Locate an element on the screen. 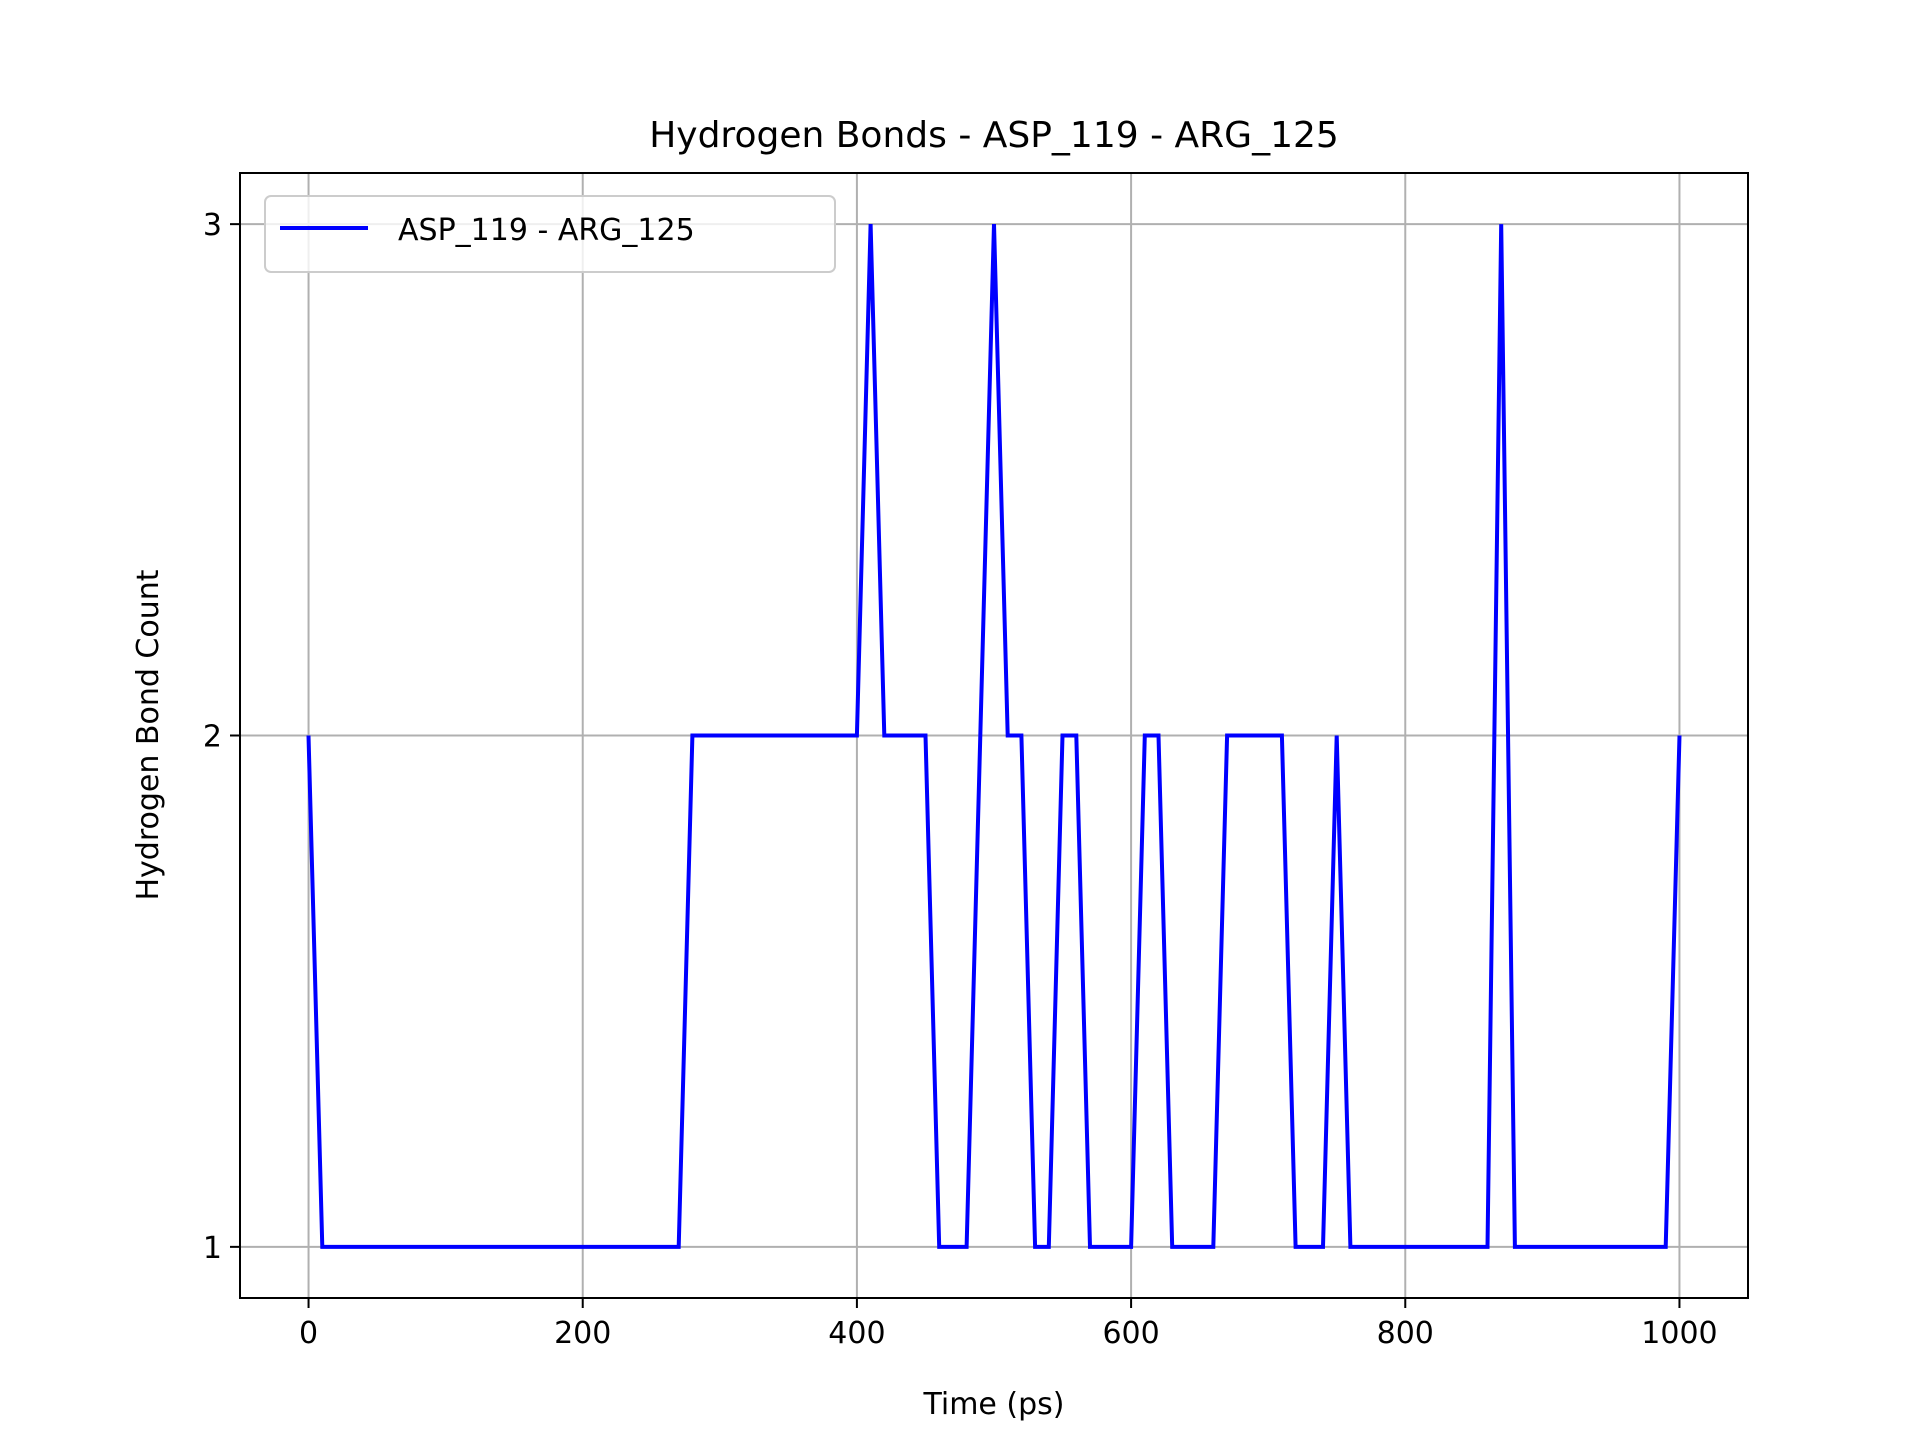  y-axis-label: Hydrogen Bond Count is located at coordinates (148, 734).